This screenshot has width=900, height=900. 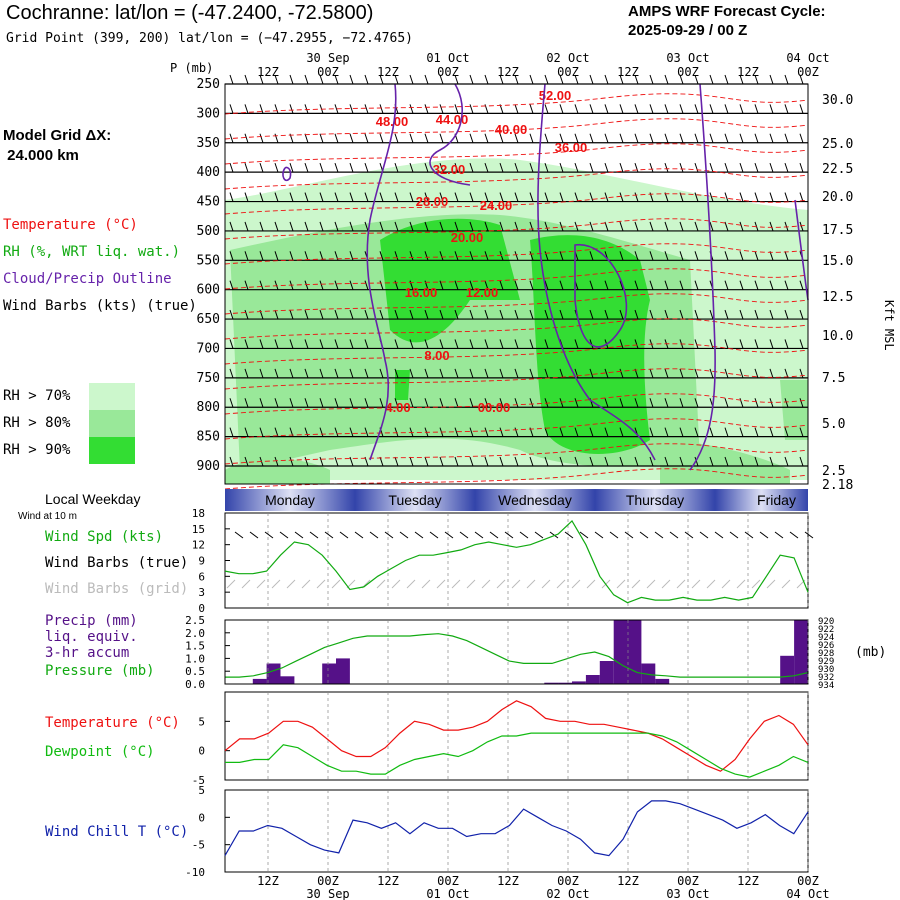 I want to click on height-tick-label: 17.5, so click(x=837, y=230).